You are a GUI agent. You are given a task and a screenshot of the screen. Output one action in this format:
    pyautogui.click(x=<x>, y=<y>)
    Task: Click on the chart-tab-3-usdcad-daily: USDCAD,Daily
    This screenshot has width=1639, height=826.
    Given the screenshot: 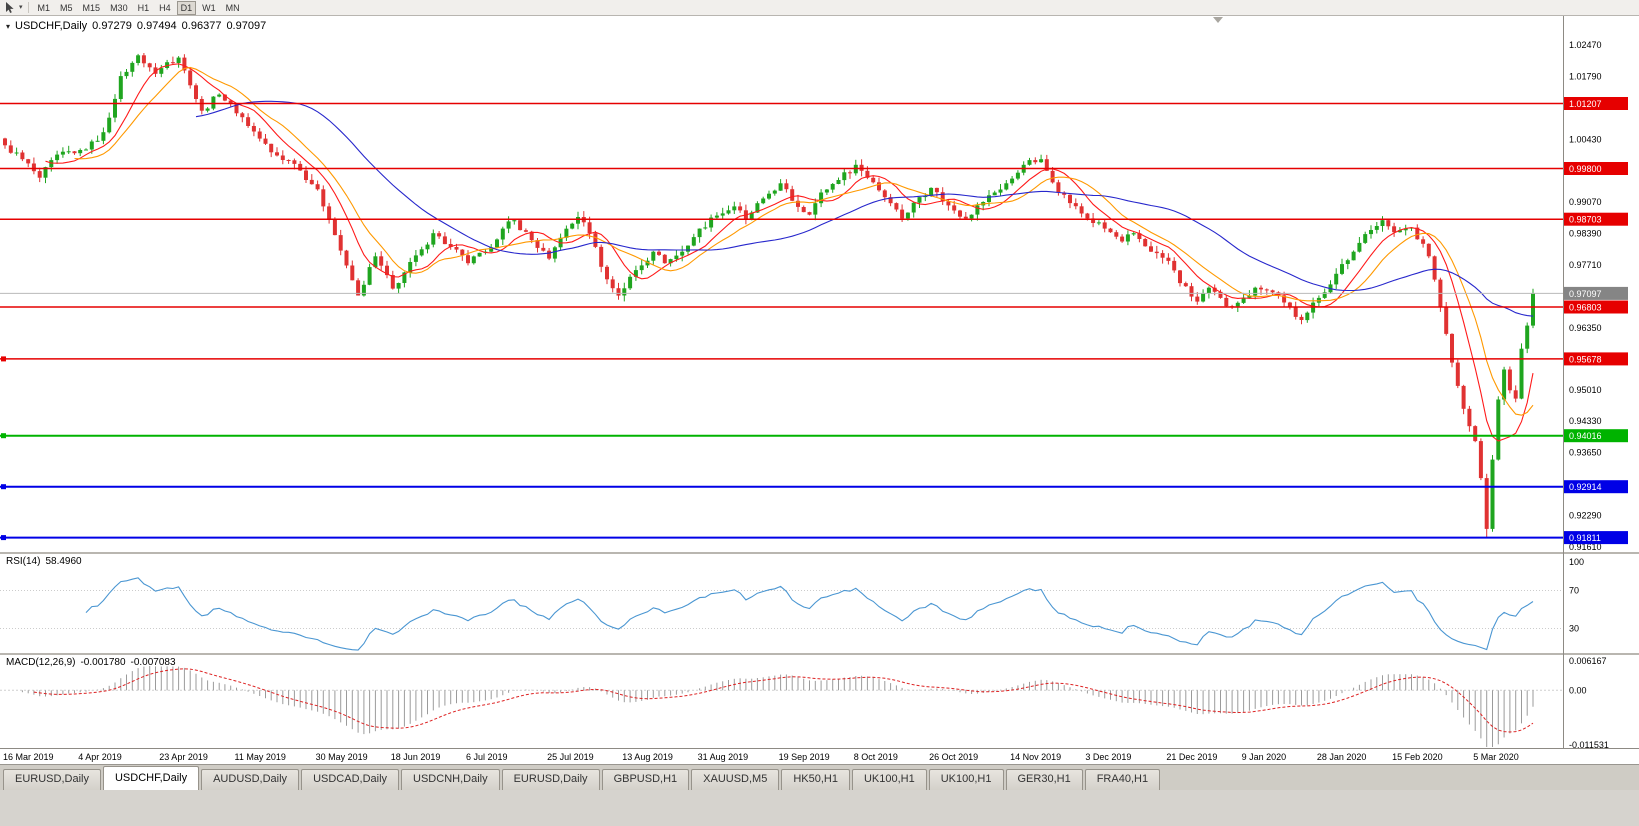 What is the action you would take?
    pyautogui.click(x=350, y=779)
    